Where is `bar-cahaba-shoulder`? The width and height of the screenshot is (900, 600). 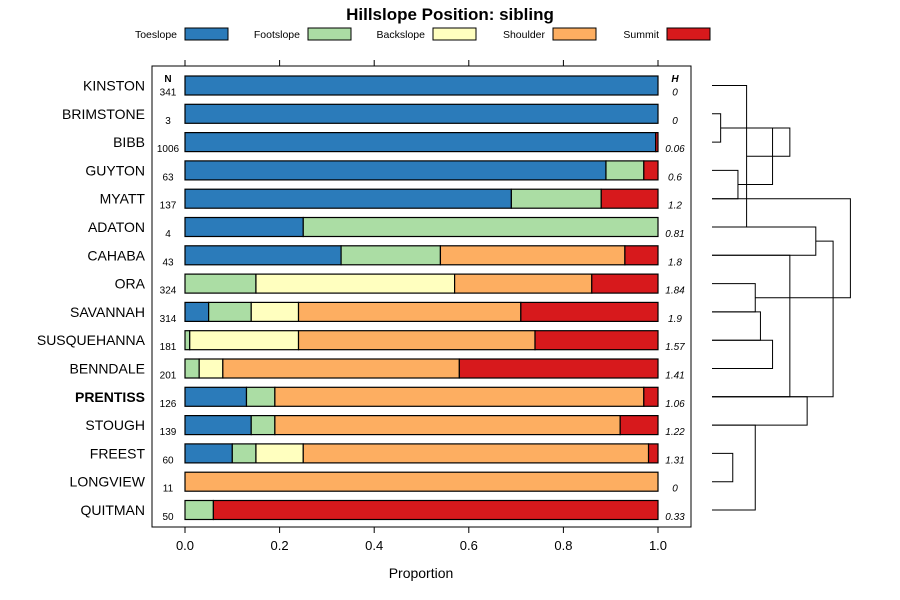
bar-cahaba-shoulder is located at coordinates (532, 255).